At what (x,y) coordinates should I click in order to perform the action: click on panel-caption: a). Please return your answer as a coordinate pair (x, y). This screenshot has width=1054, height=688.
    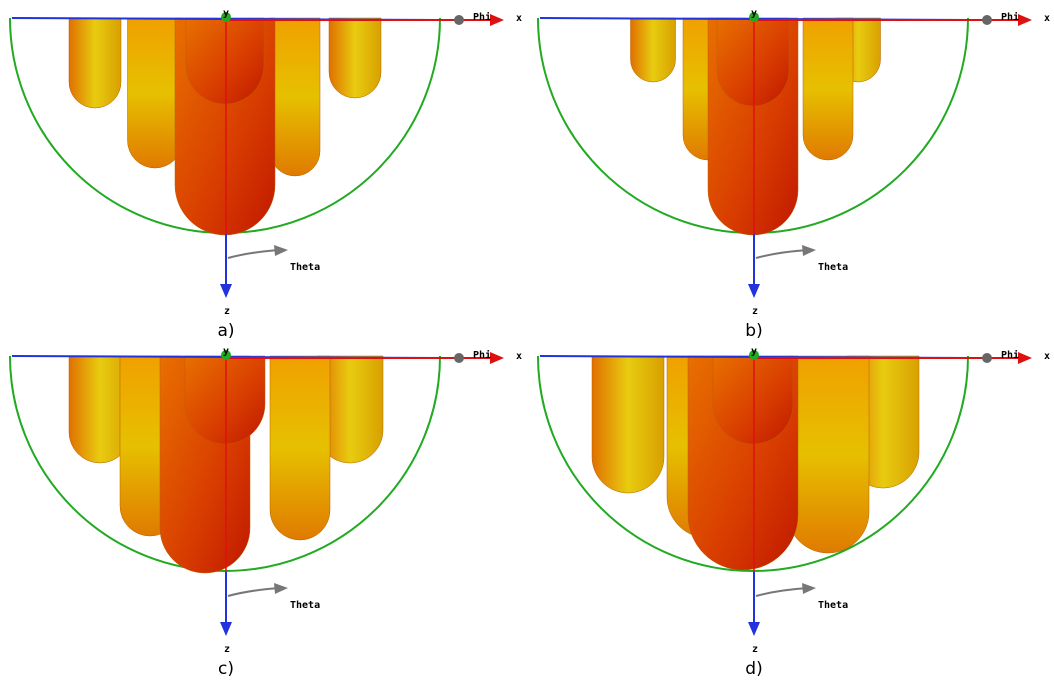
    Looking at the image, I should click on (225, 331).